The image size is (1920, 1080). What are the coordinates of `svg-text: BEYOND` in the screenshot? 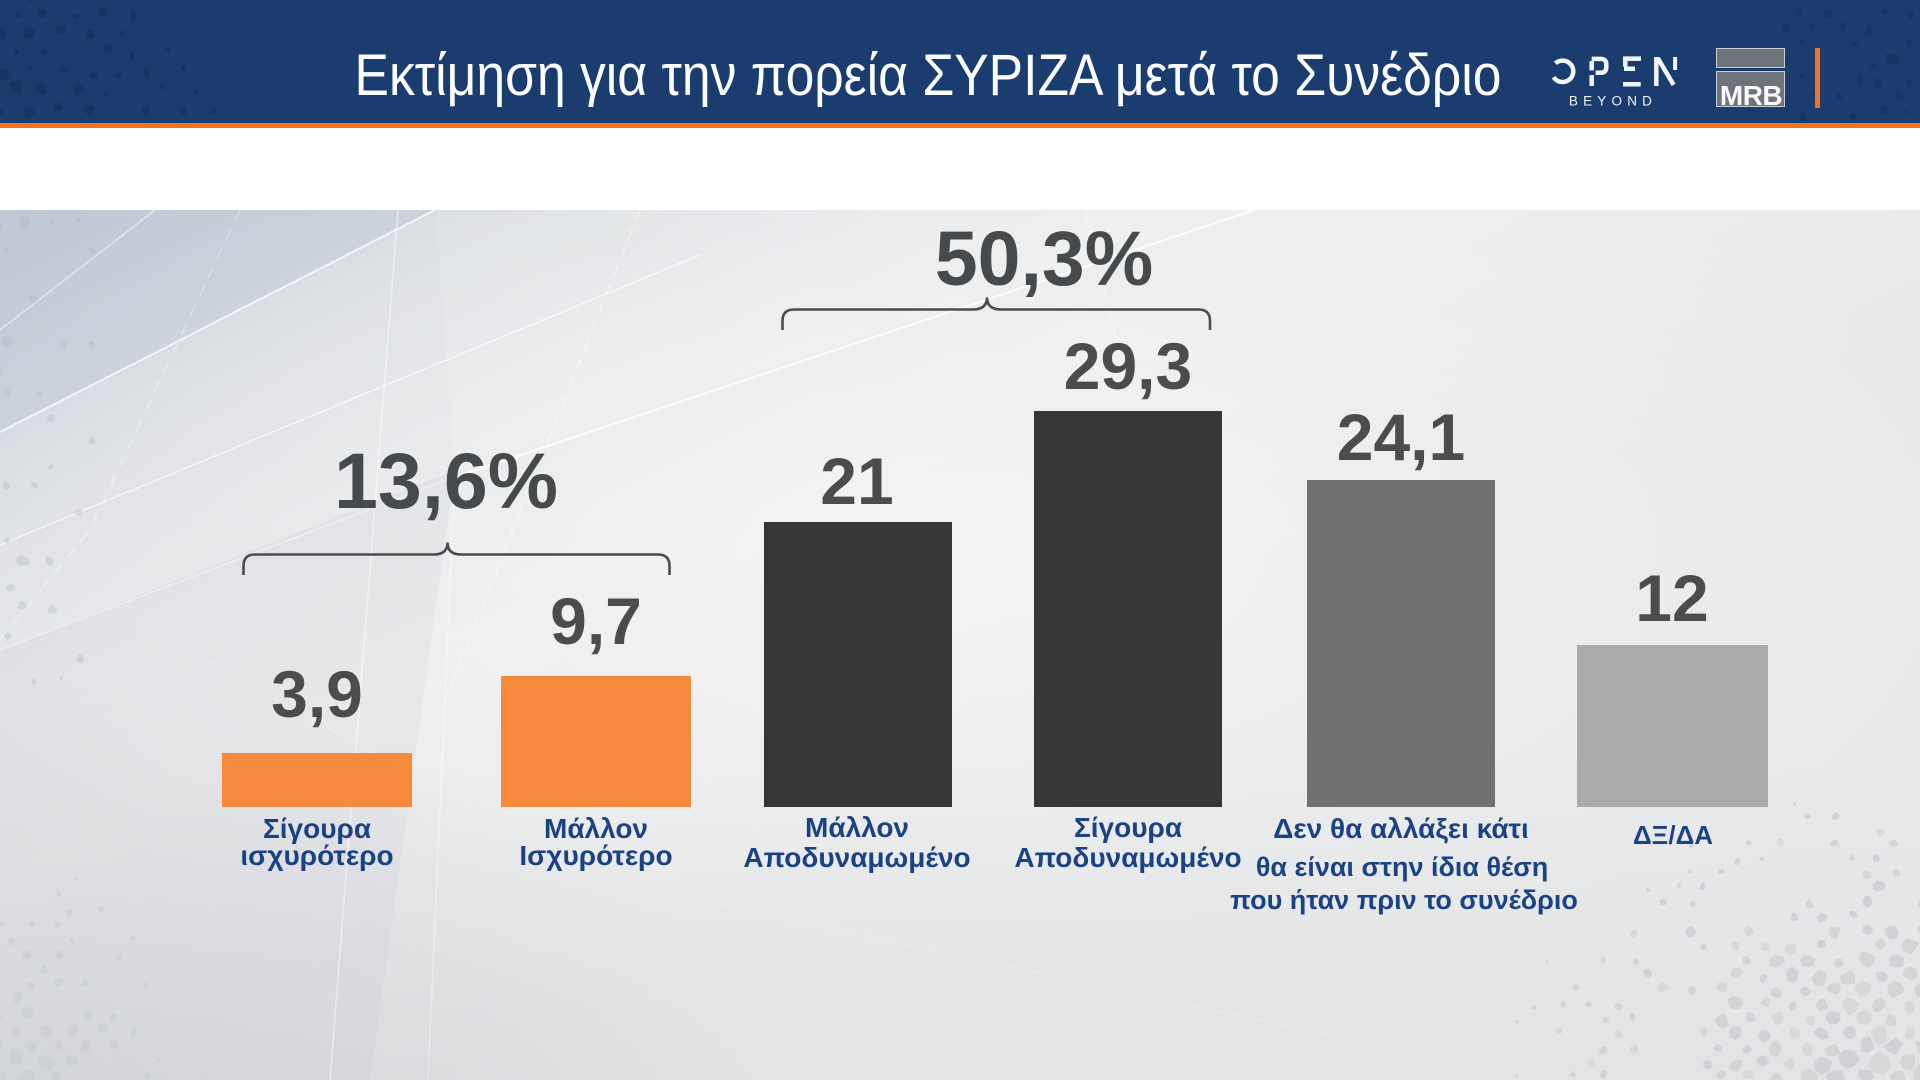 It's located at (1613, 101).